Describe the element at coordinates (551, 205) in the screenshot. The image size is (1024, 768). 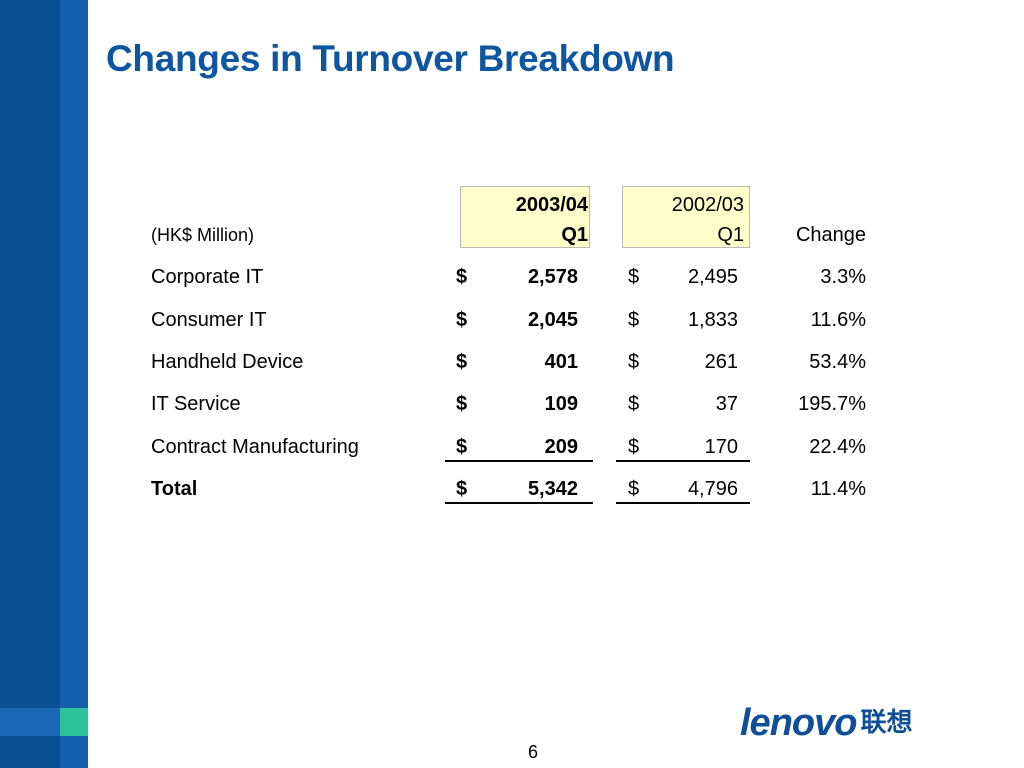
I see `current-period-header-year: 2003/04` at that location.